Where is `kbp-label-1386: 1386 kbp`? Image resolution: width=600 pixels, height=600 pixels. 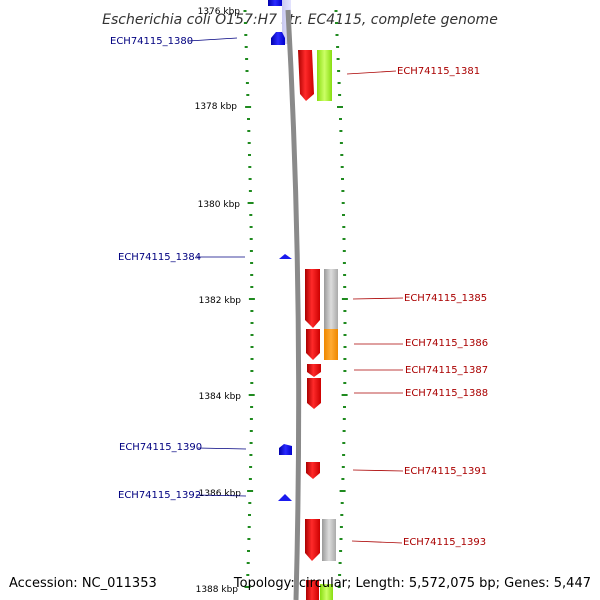 kbp-label-1386: 1386 kbp is located at coordinates (220, 494).